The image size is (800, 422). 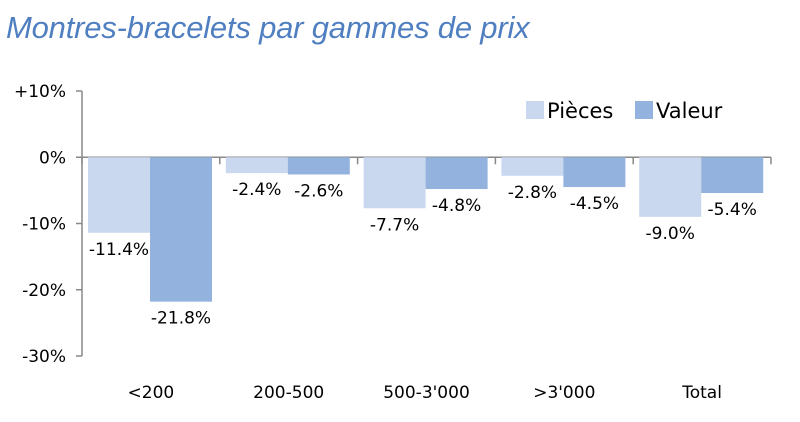 What do you see at coordinates (564, 393) in the screenshot?
I see `x-tick-label: >3'000` at bounding box center [564, 393].